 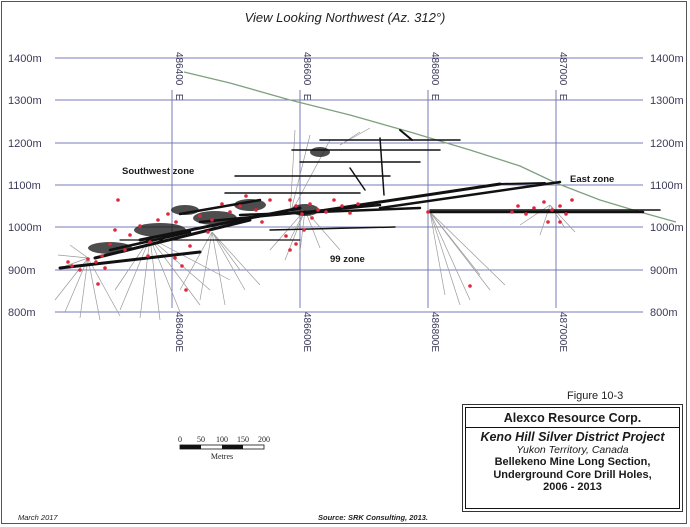 I want to click on elevation-label-left: 800m, so click(x=22, y=313).